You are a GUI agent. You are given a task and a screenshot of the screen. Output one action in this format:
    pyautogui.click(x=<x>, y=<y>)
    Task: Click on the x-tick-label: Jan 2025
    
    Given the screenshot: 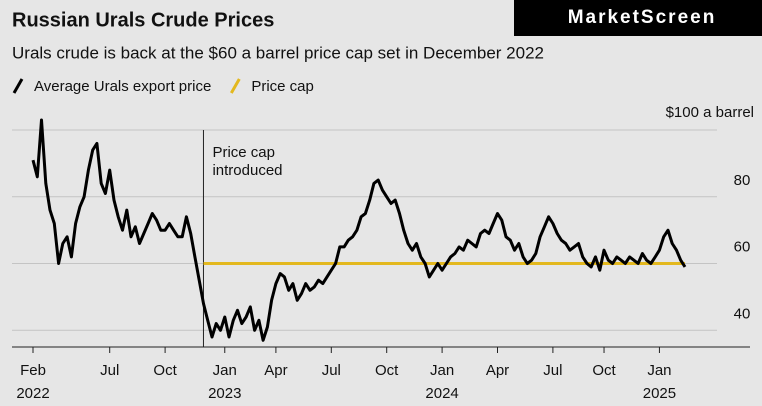 What is the action you would take?
    pyautogui.click(x=659, y=382)
    